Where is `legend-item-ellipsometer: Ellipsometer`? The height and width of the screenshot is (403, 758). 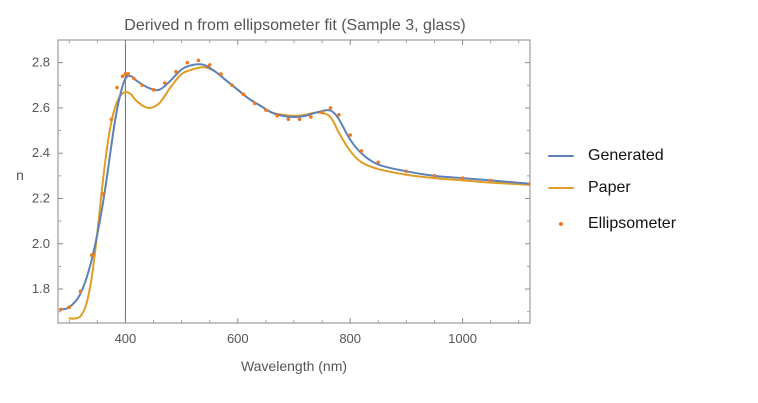
legend-item-ellipsometer: Ellipsometer is located at coordinates (648, 224).